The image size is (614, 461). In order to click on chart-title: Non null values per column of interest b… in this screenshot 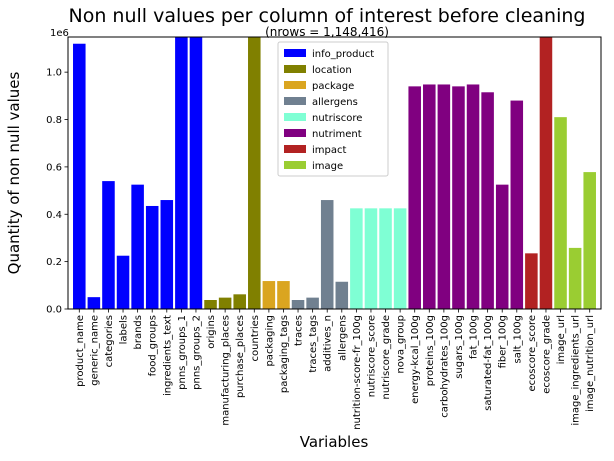, I will do `click(327, 16)`.